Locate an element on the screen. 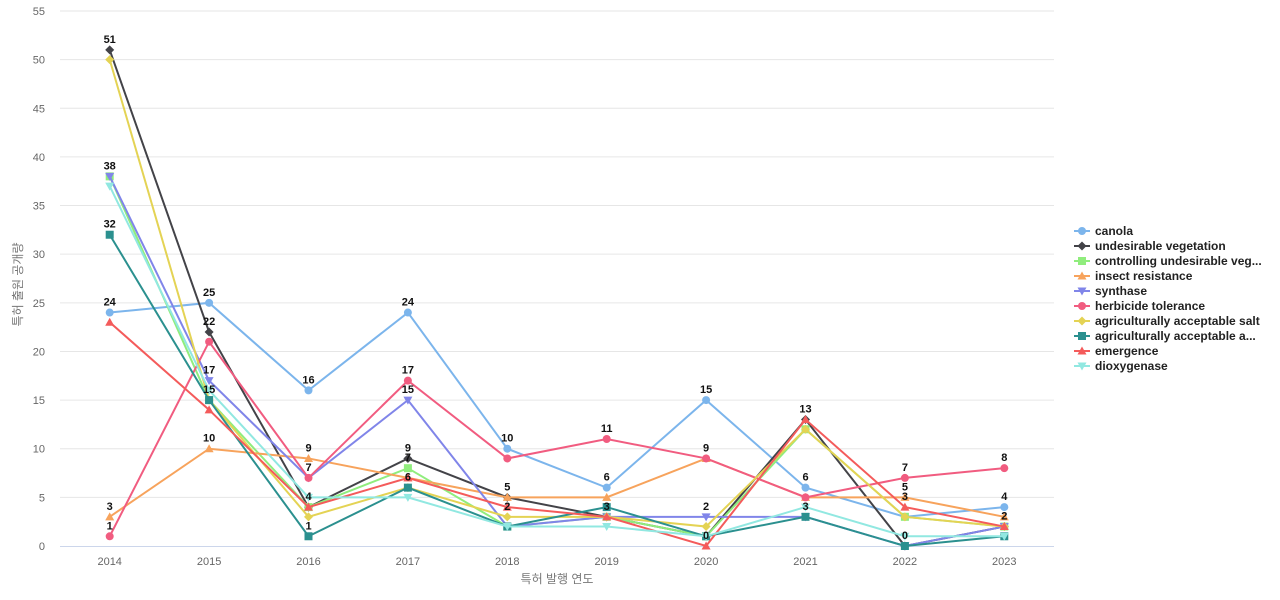 Image resolution: width=1280 pixels, height=600 pixels. legend-item: agriculturally acceptable salt is located at coordinates (1167, 321).